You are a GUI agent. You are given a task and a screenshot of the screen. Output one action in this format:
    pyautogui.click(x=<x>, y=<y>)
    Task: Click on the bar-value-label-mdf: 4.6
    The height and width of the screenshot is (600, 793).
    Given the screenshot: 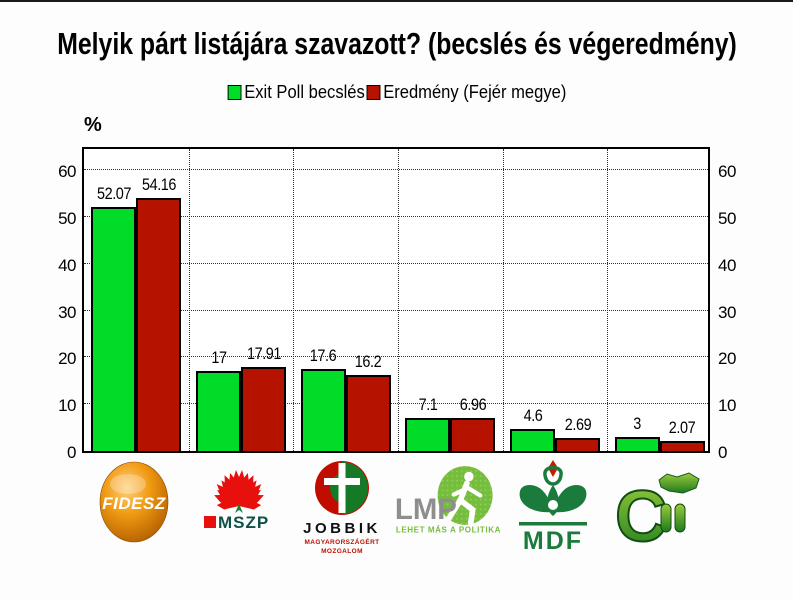 What is the action you would take?
    pyautogui.click(x=532, y=416)
    